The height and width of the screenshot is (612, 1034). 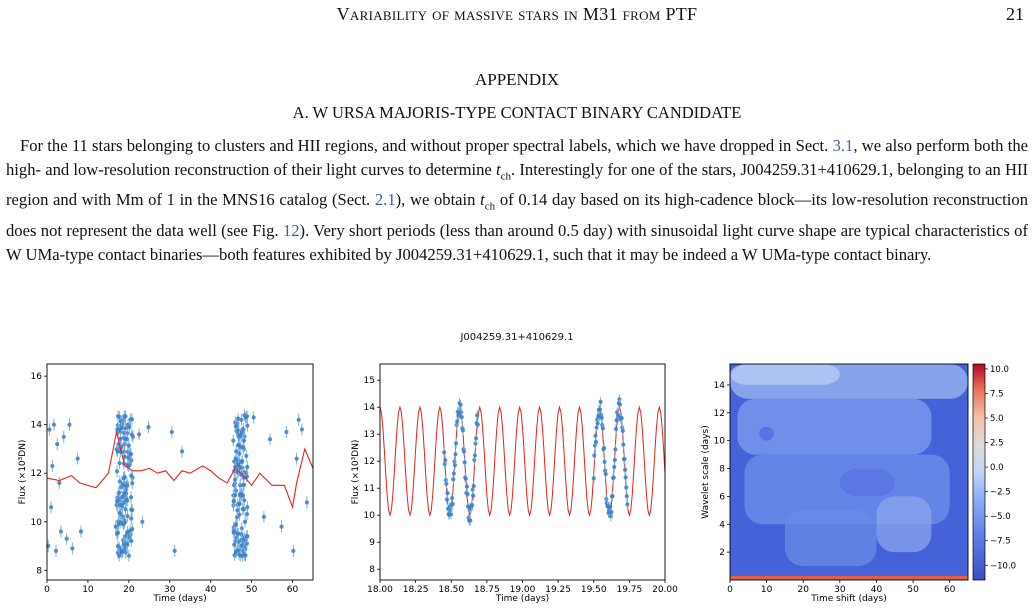 What do you see at coordinates (843, 145) in the screenshot?
I see `section-link: 3.1` at bounding box center [843, 145].